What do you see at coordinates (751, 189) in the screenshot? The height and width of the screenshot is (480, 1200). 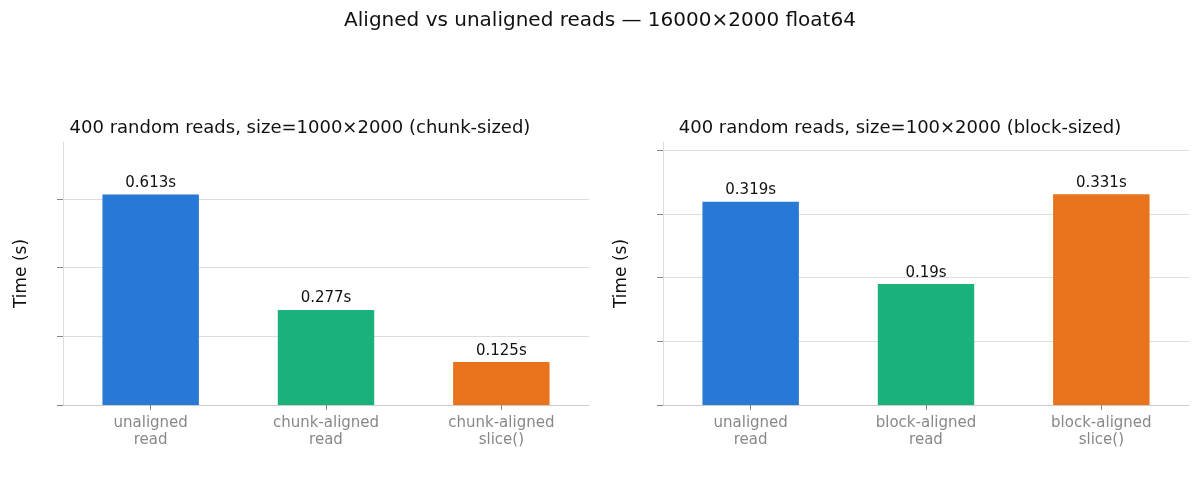 I see `data-label: 0.319s` at bounding box center [751, 189].